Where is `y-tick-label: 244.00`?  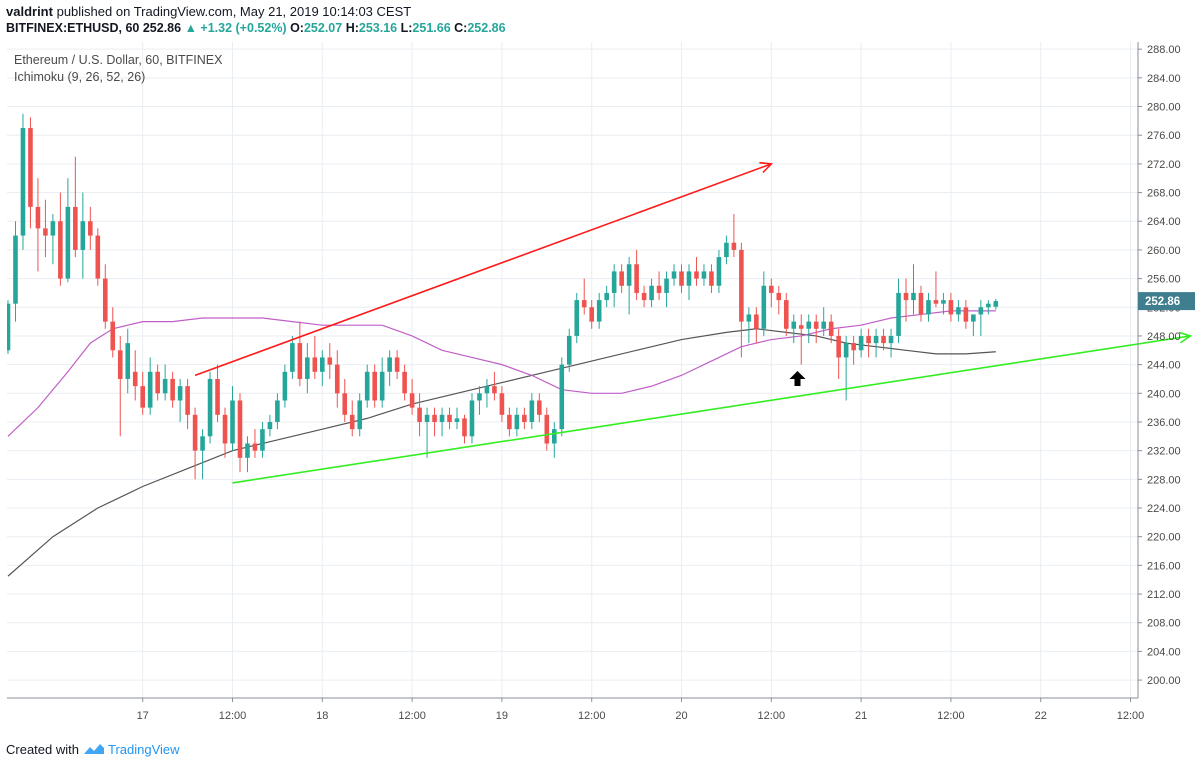 y-tick-label: 244.00 is located at coordinates (1164, 366).